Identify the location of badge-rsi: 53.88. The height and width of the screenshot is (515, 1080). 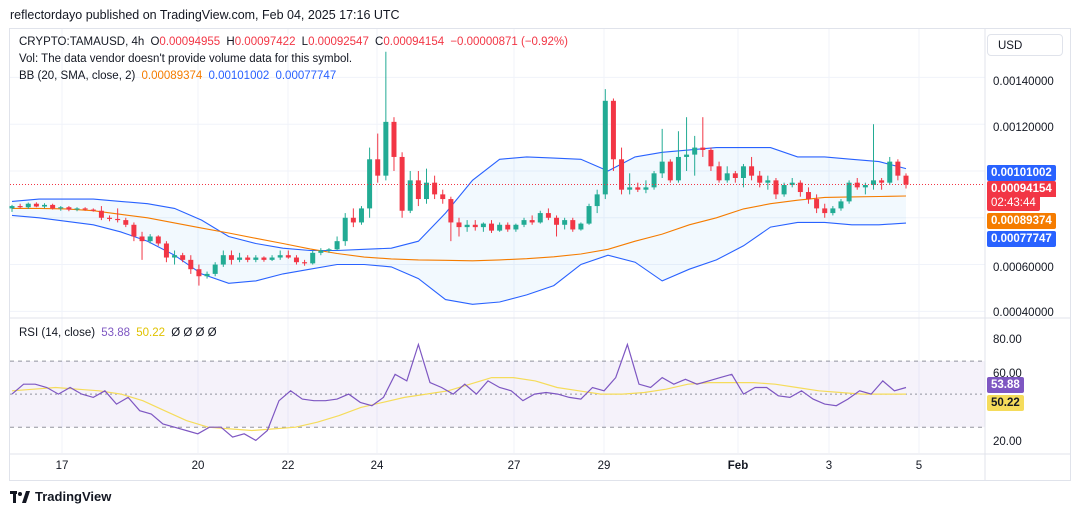
(1005, 385).